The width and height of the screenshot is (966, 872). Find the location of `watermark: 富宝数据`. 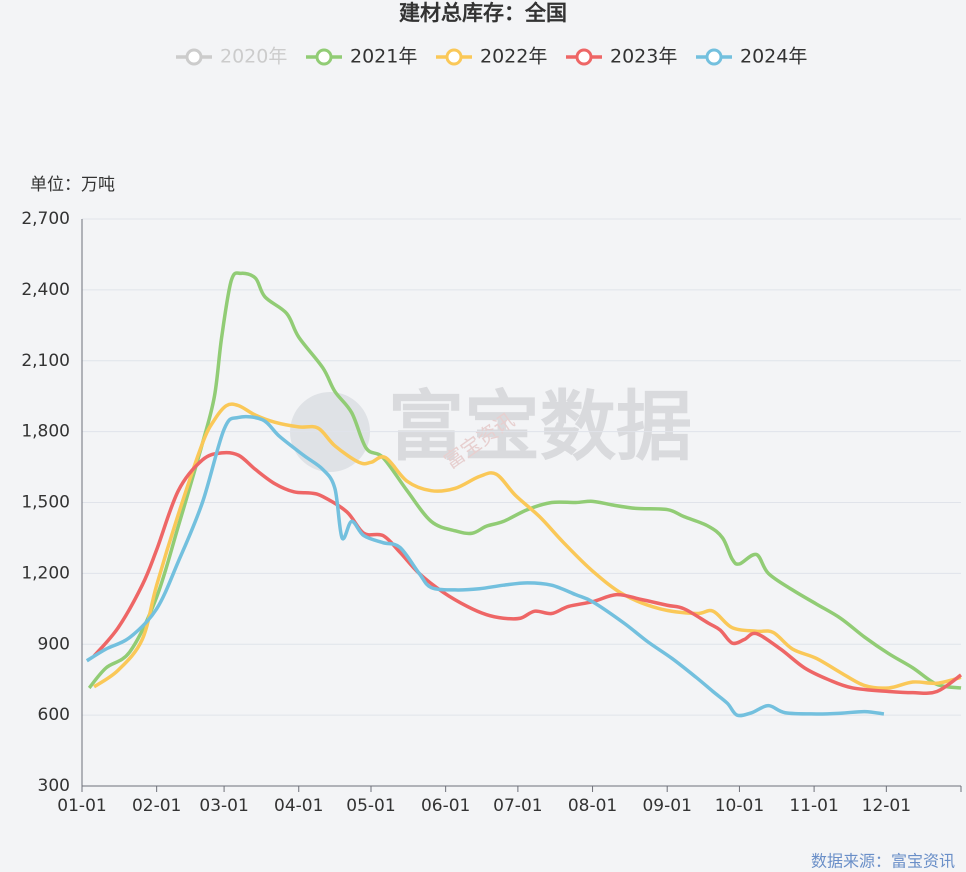

watermark: 富宝数据 is located at coordinates (540, 426).